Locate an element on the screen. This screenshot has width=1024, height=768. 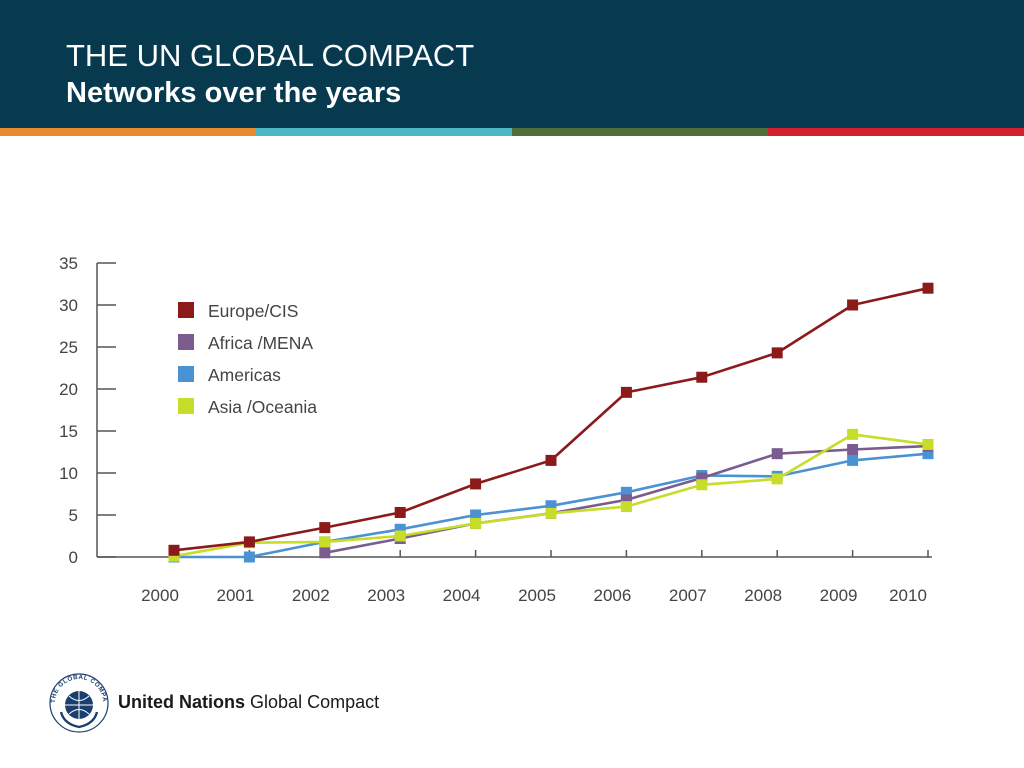
stripe-orange is located at coordinates (128, 132).